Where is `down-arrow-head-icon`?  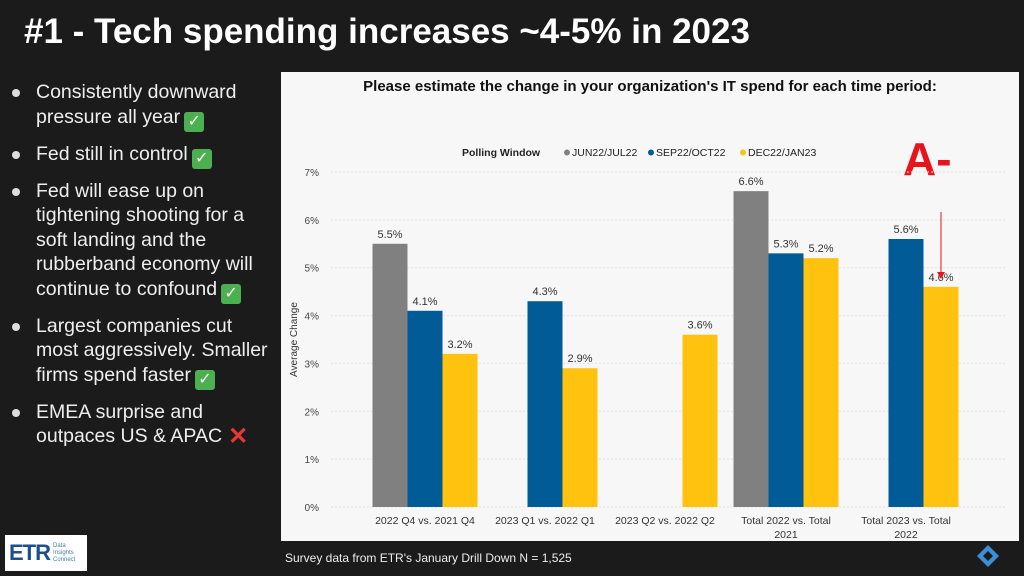
down-arrow-head-icon is located at coordinates (941, 275).